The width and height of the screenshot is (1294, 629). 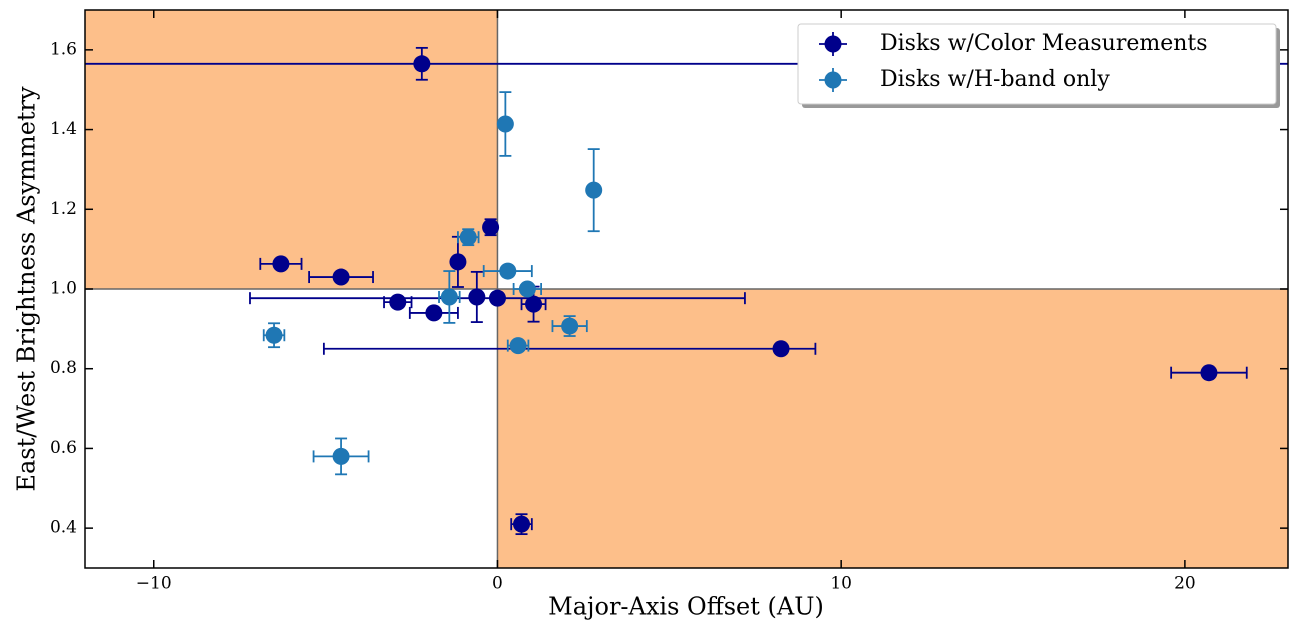 I want to click on y-tick-label: 1.2, so click(x=63, y=209).